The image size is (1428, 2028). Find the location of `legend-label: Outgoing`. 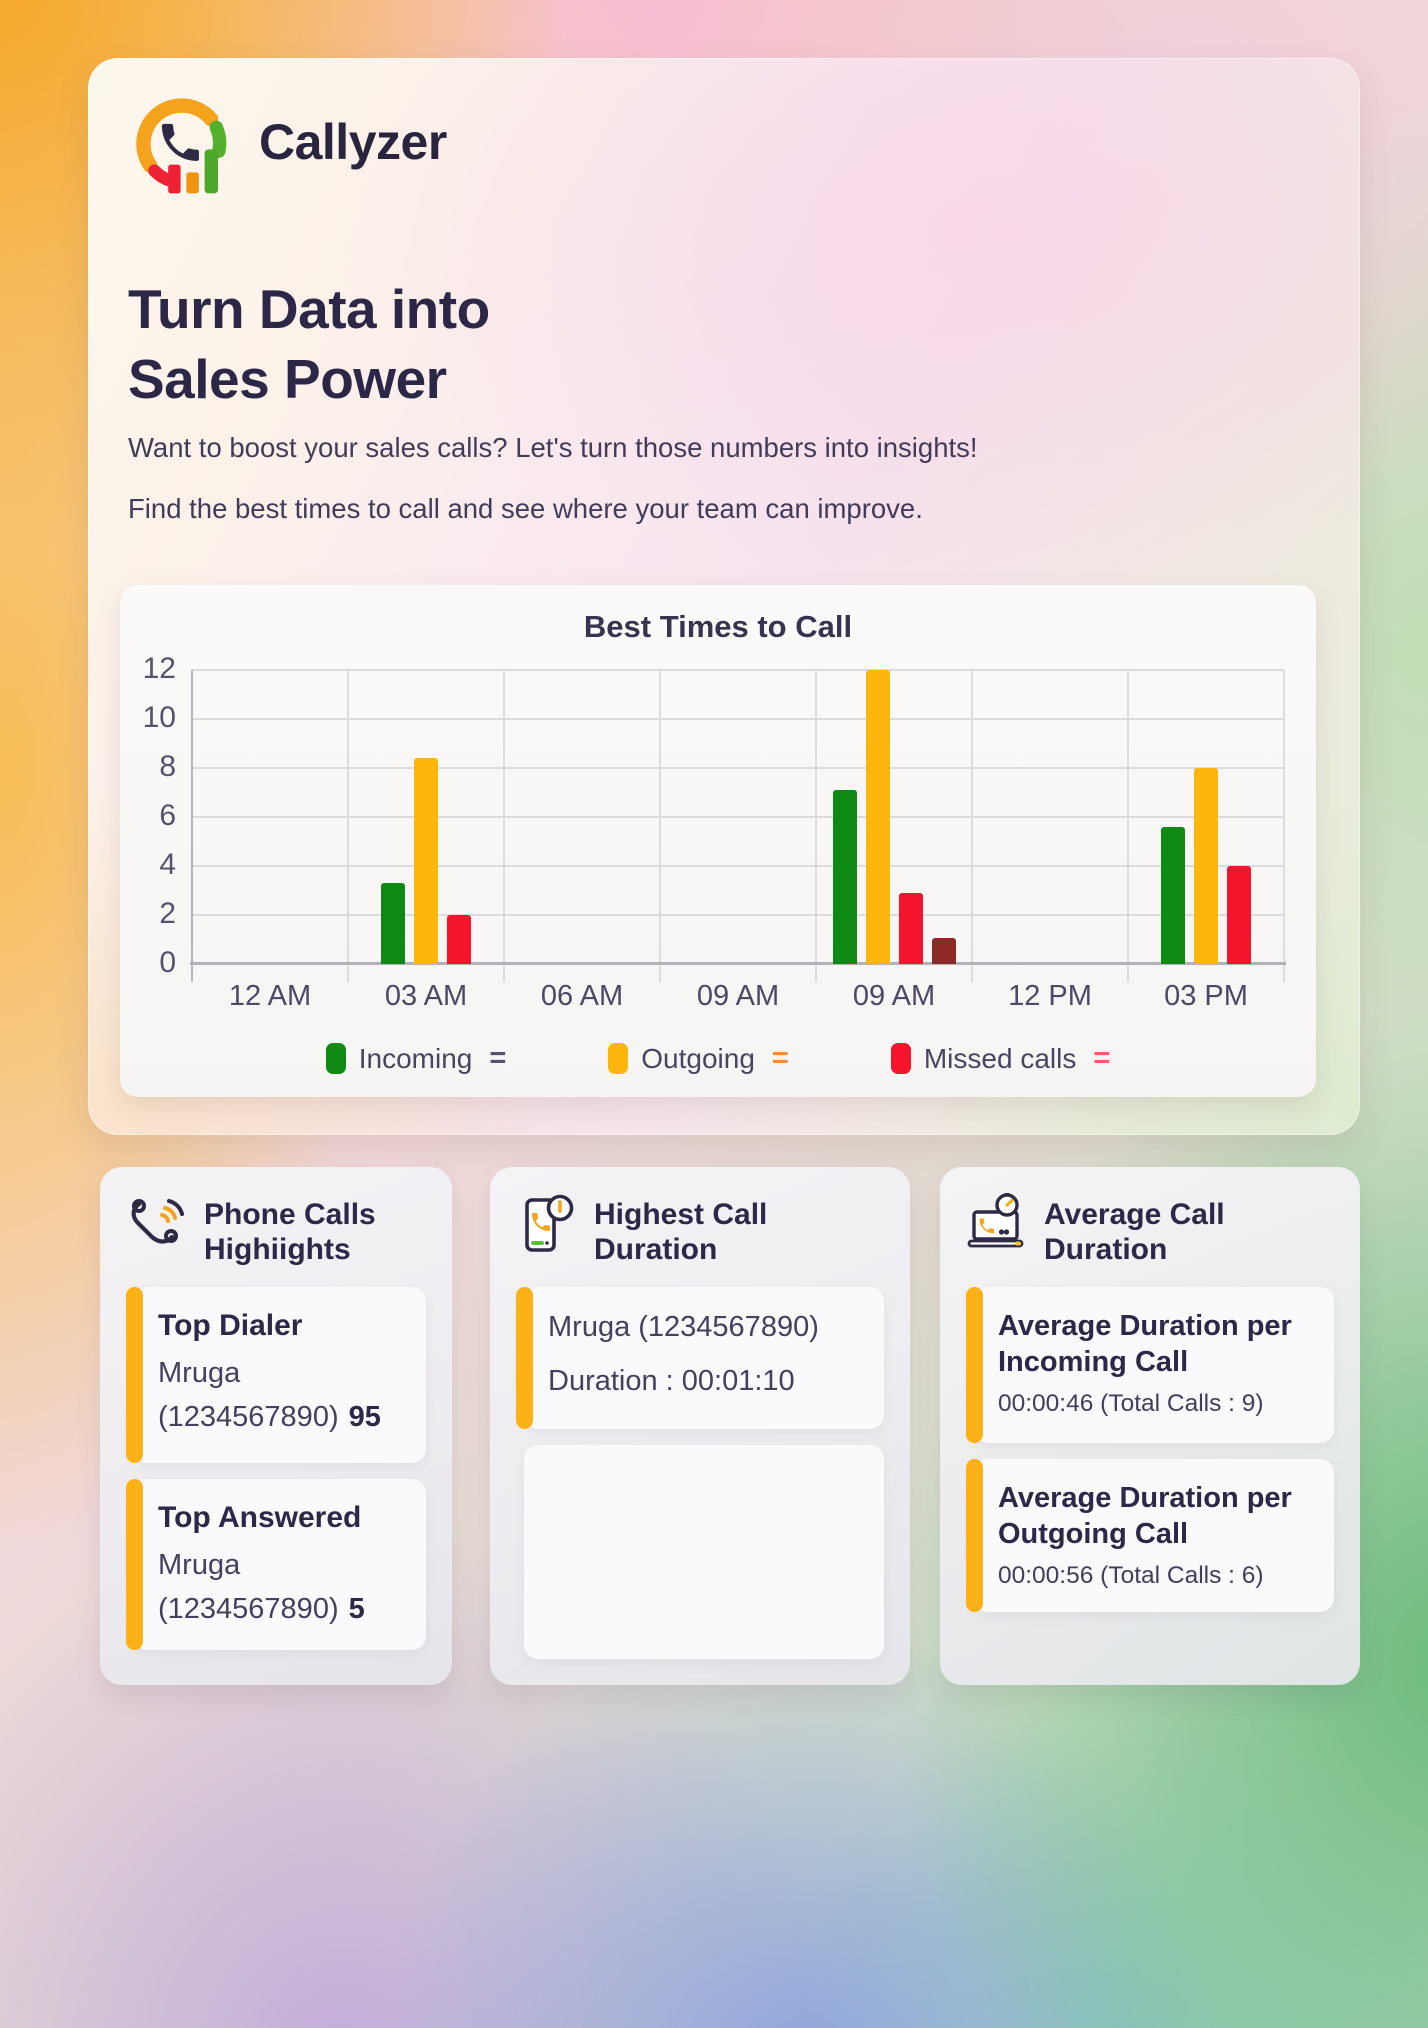

legend-label: Outgoing is located at coordinates (698, 1058).